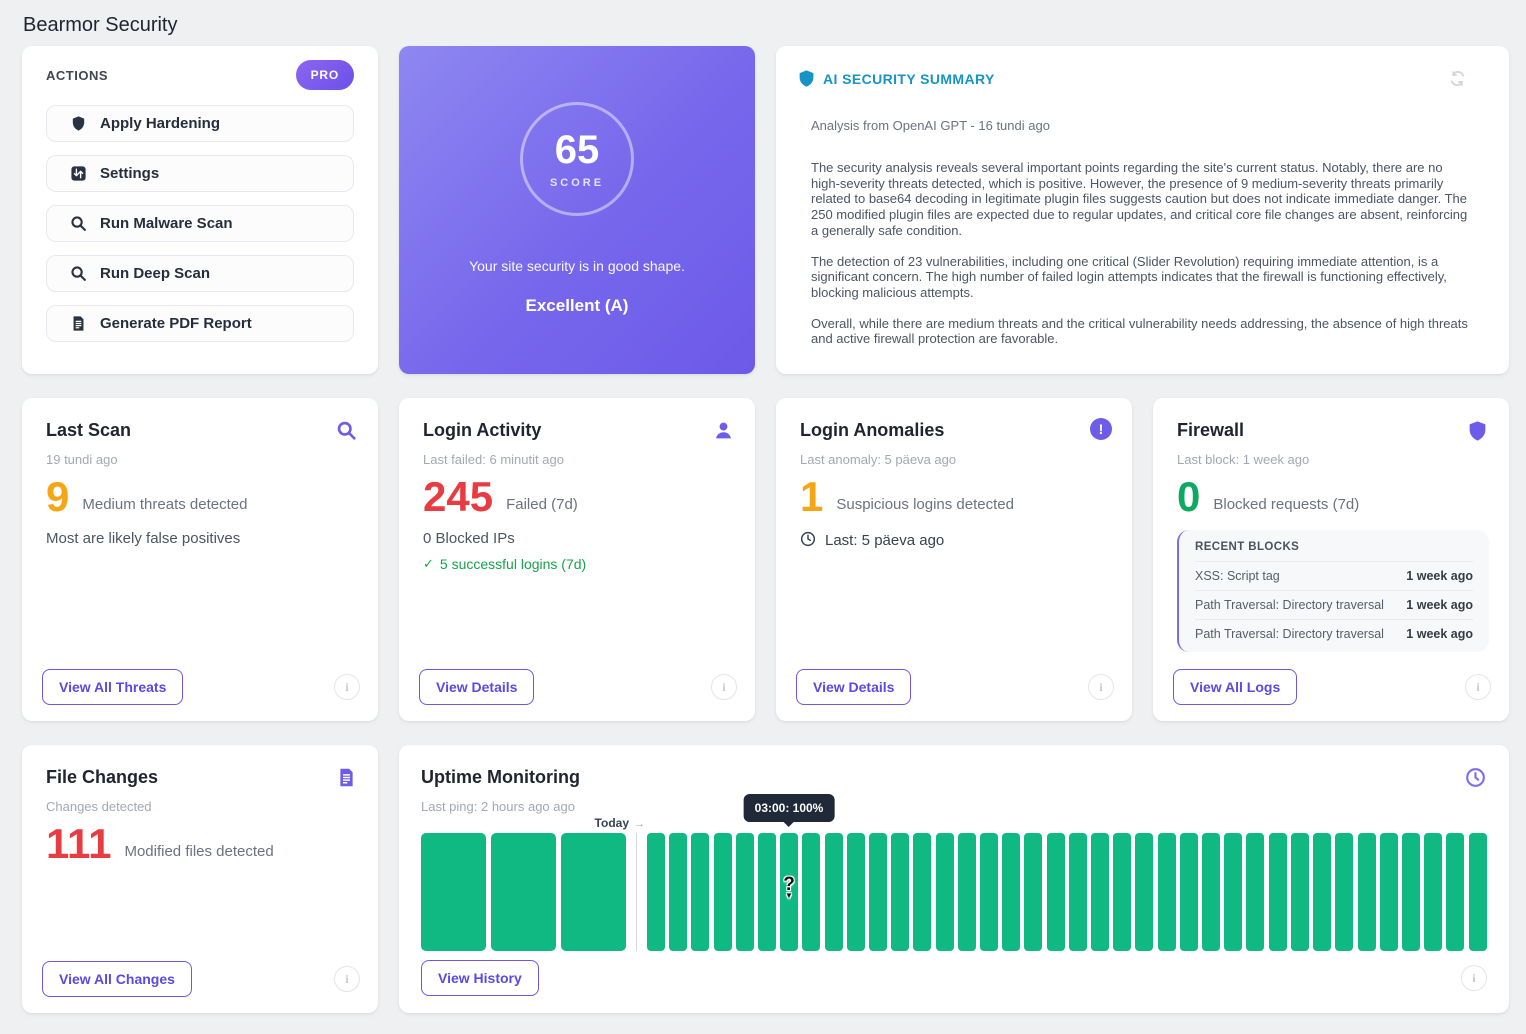 Image resolution: width=1526 pixels, height=1034 pixels. Describe the element at coordinates (789, 810) in the screenshot. I see `uptime-tooltip: 03:00: 100%` at that location.